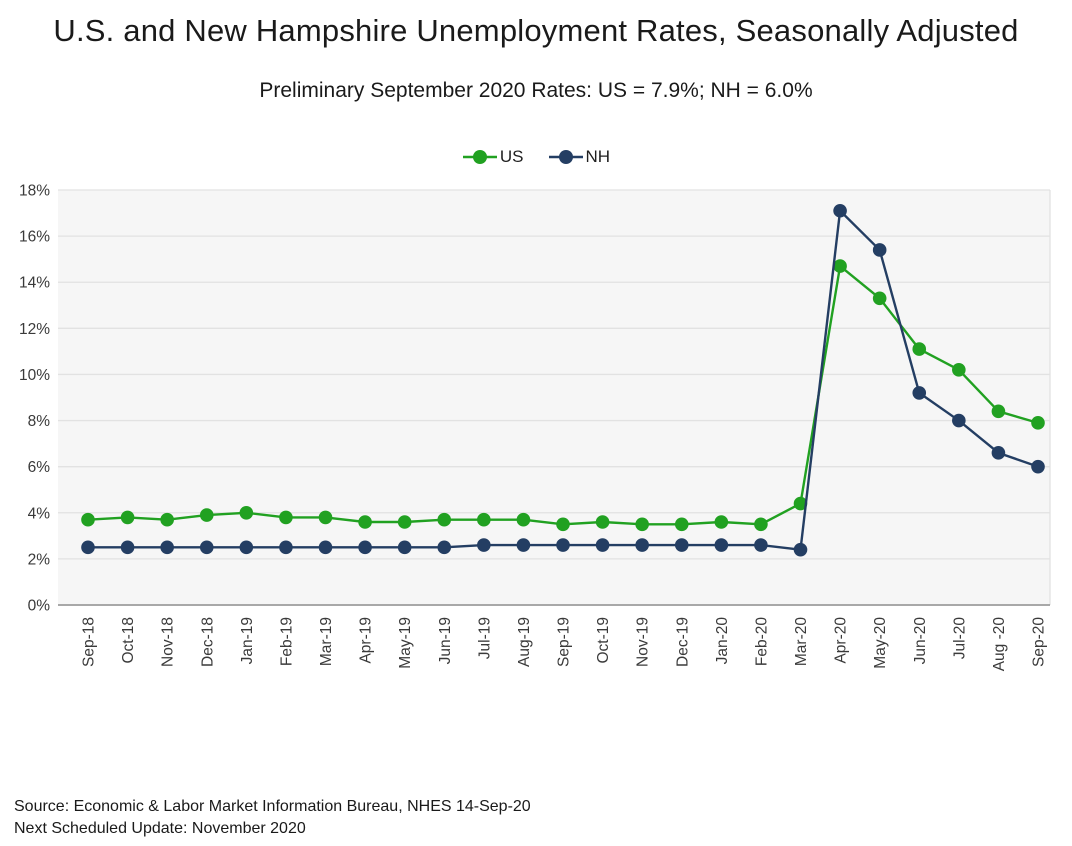 The image size is (1072, 846). I want to click on legend-label: NH, so click(598, 156).